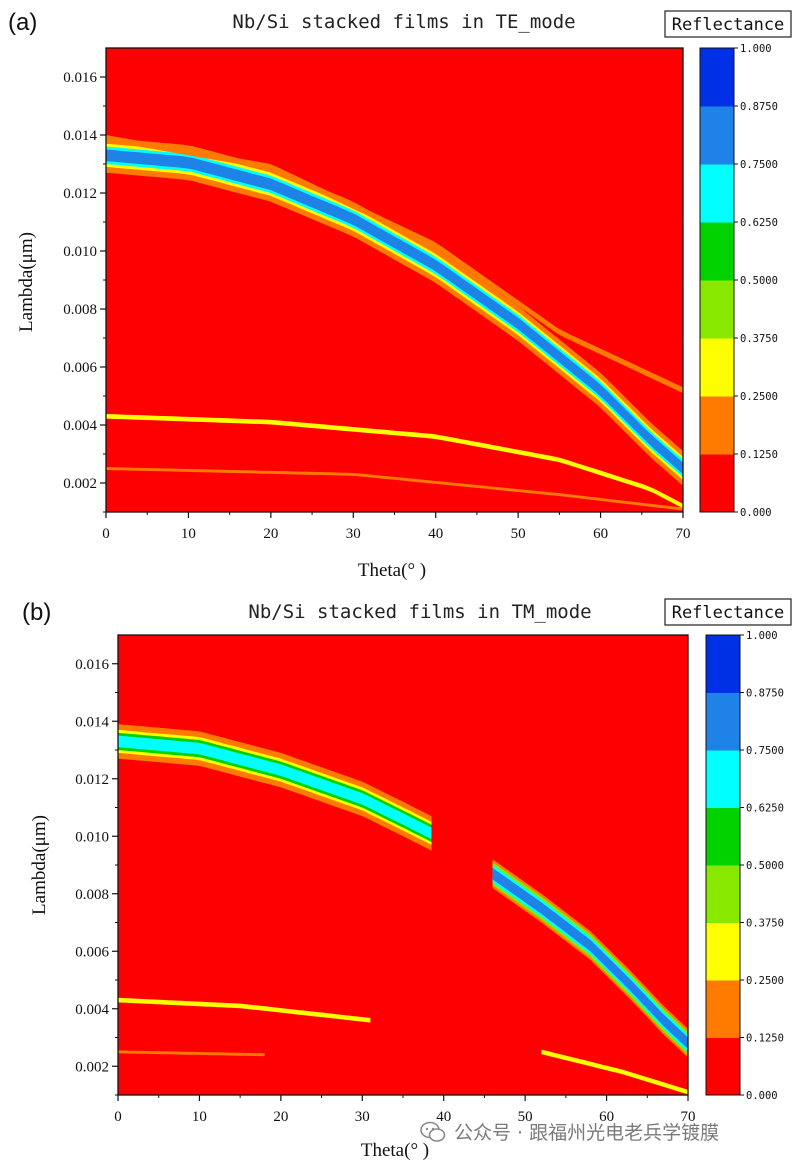 This screenshot has height=1166, width=803. What do you see at coordinates (22, 22) in the screenshot?
I see `panel-letter-a: (a)` at bounding box center [22, 22].